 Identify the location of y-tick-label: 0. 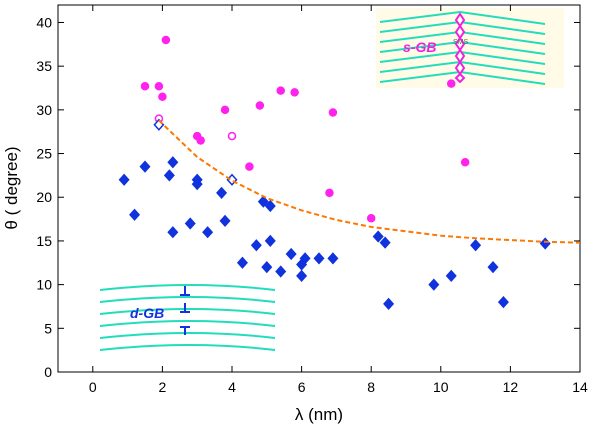
(48, 372).